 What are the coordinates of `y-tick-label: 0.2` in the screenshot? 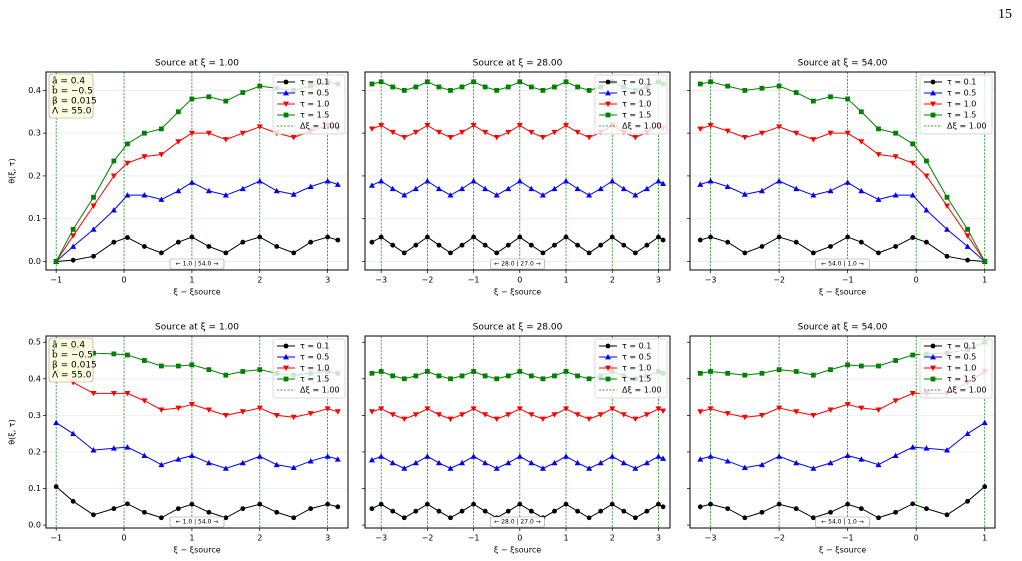 It's located at (34, 175).